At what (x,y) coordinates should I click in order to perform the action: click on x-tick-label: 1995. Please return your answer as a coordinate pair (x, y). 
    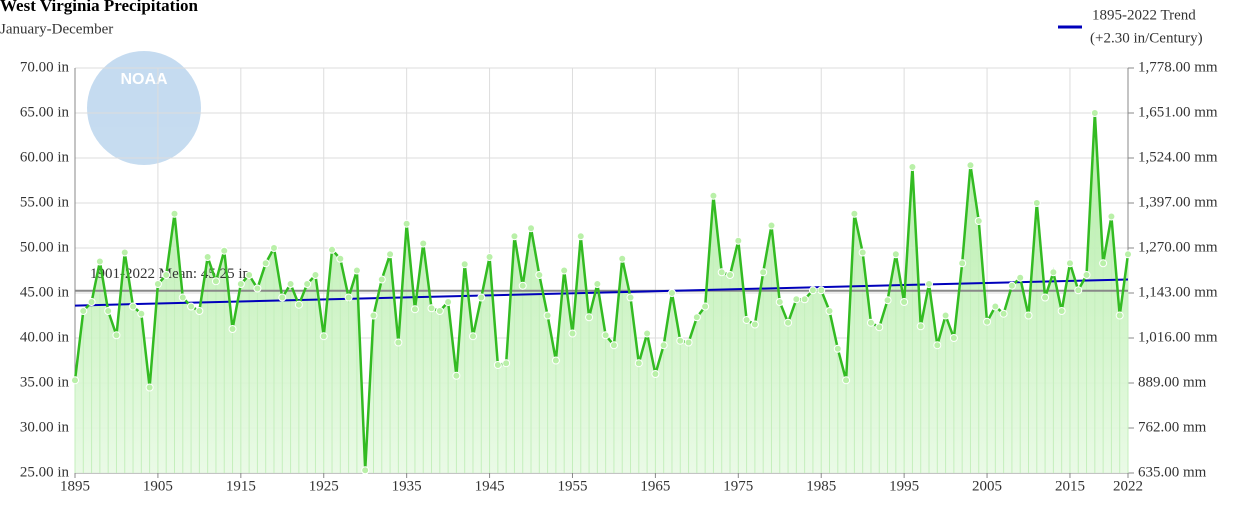
    Looking at the image, I should click on (904, 486).